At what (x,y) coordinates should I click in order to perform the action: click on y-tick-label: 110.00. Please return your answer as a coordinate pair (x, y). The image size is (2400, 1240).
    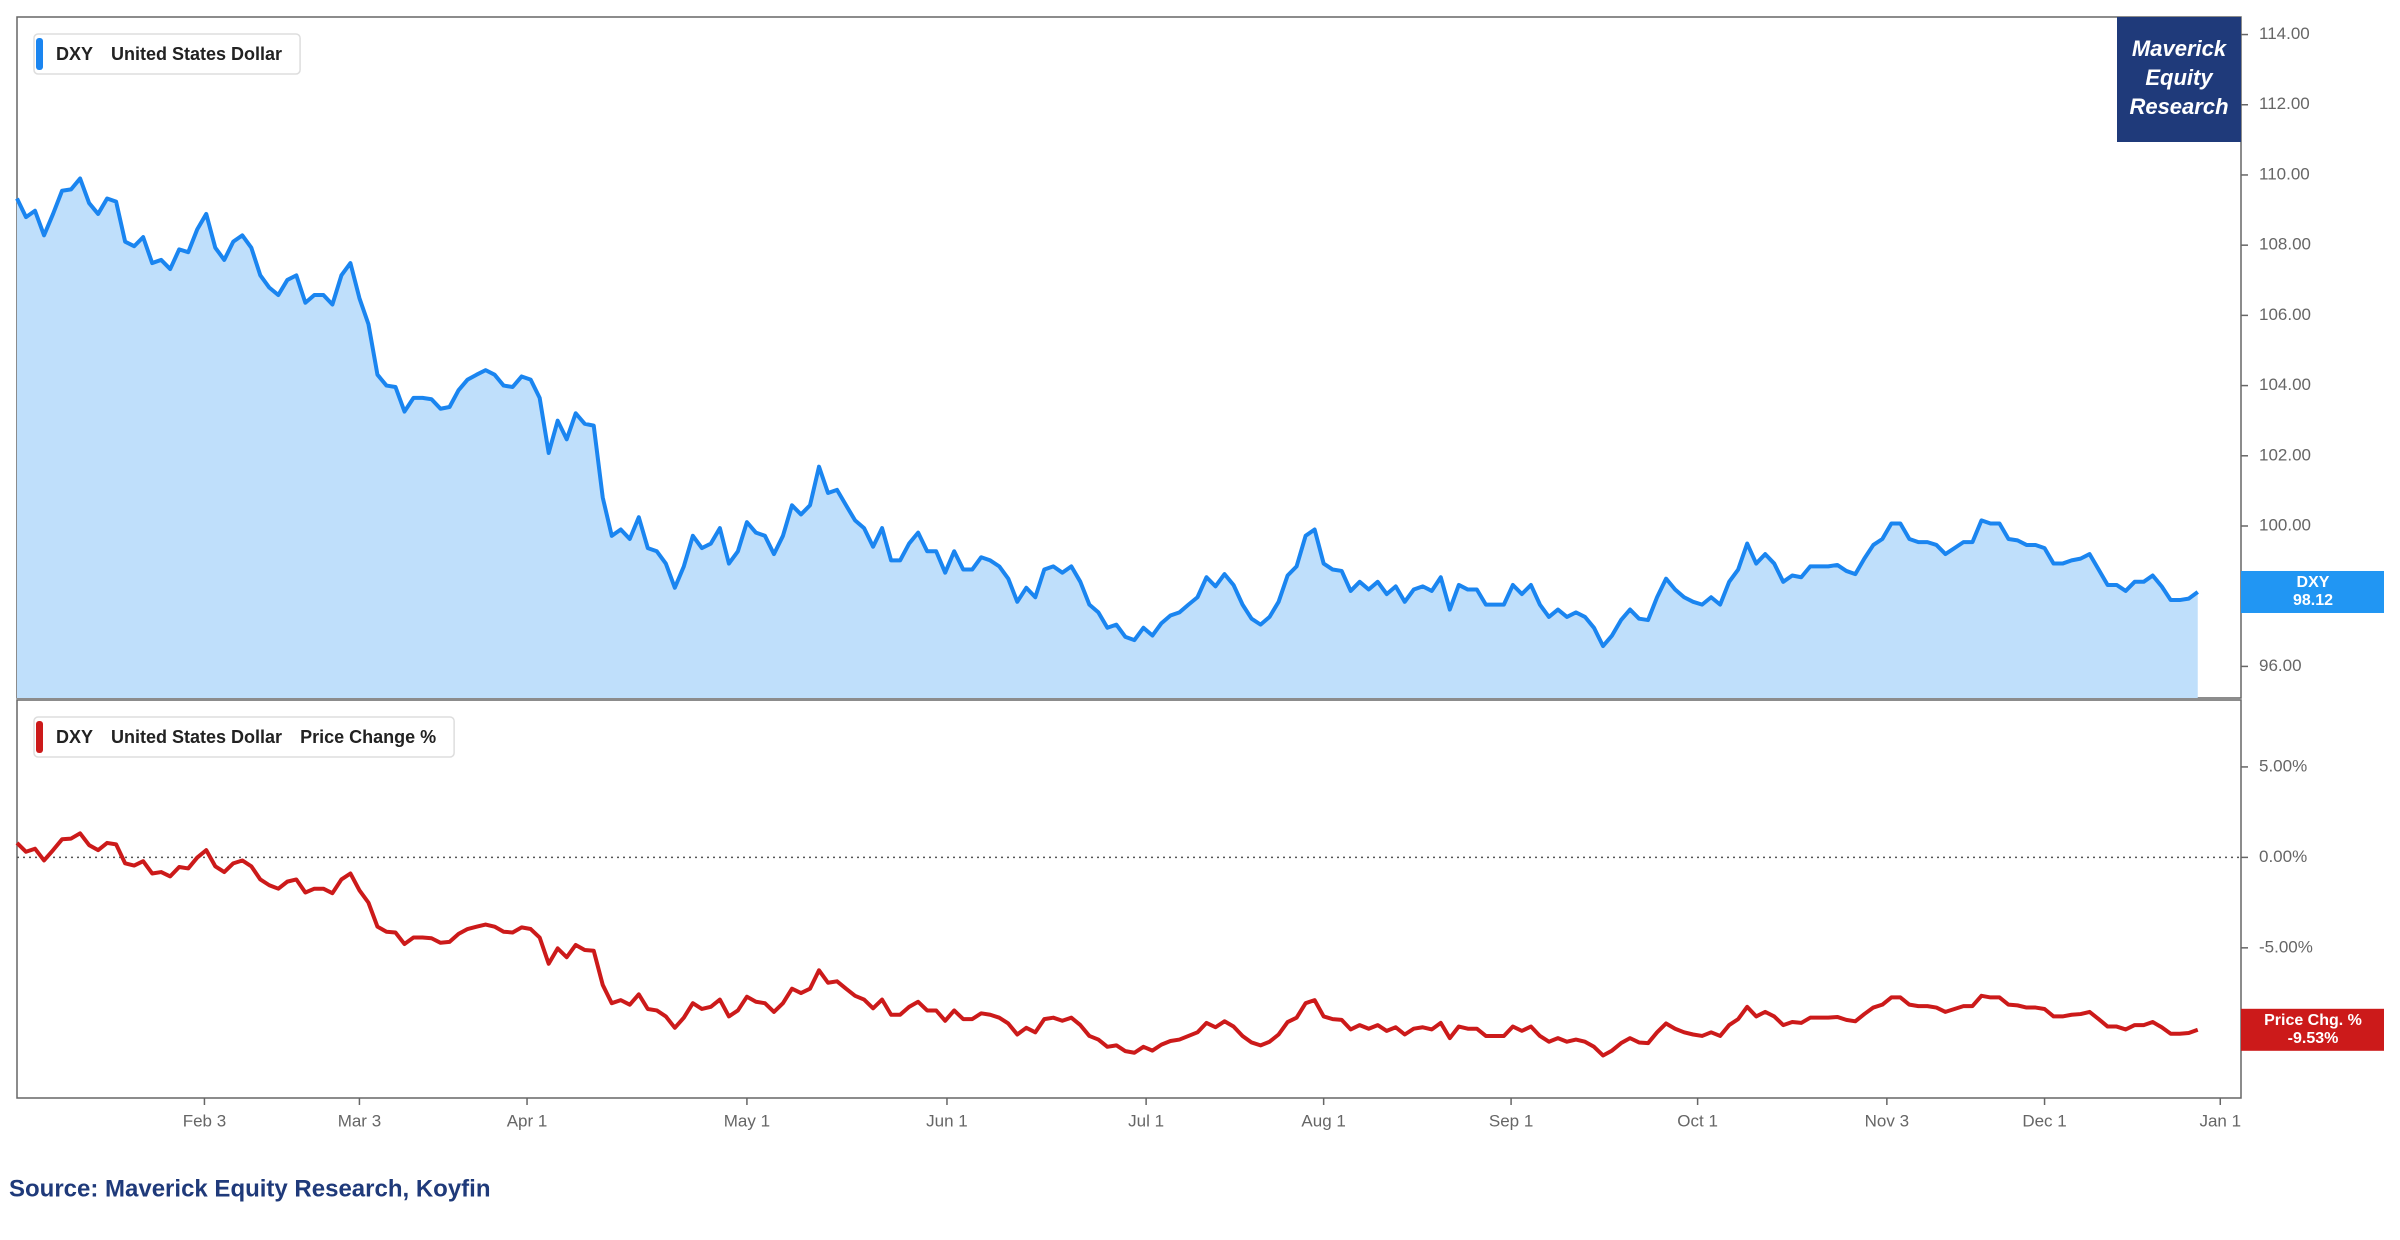
    Looking at the image, I should click on (2284, 173).